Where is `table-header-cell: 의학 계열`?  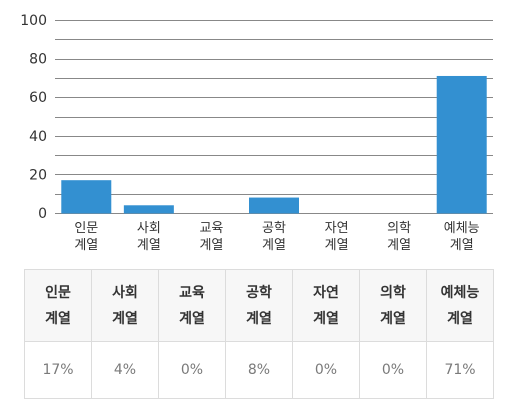 table-header-cell: 의학 계열 is located at coordinates (393, 305).